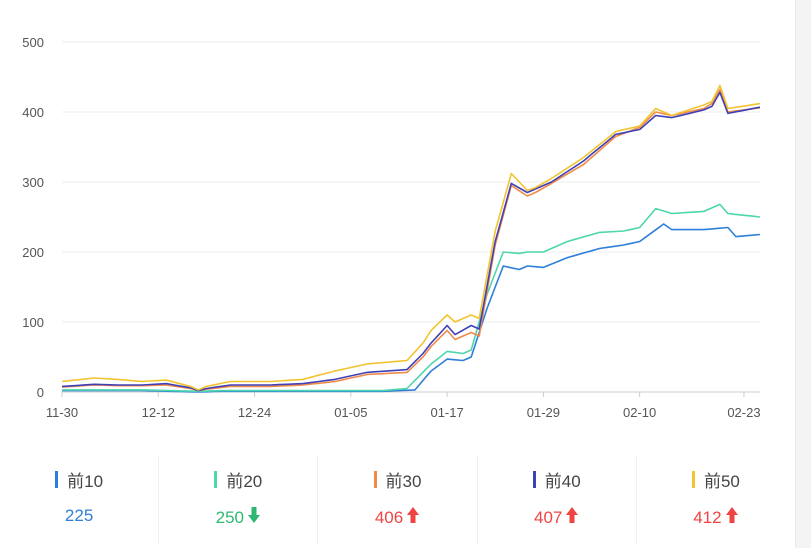 The width and height of the screenshot is (811, 548). Describe the element at coordinates (543, 412) in the screenshot. I see `x-tick-label: 01-29` at that location.